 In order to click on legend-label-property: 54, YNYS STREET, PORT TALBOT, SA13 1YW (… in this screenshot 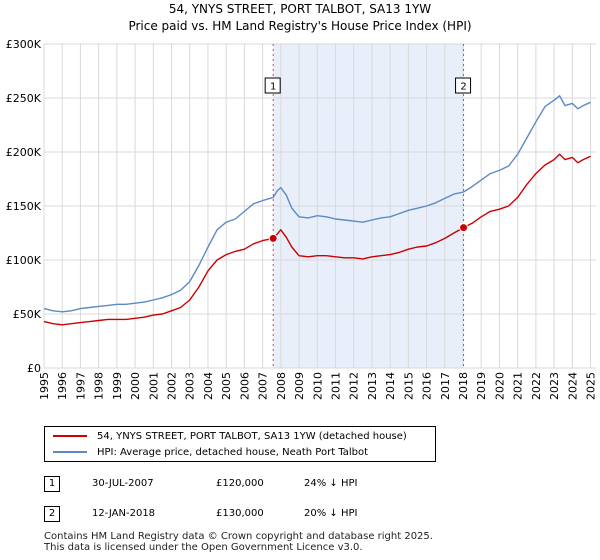, I will do `click(252, 436)`.